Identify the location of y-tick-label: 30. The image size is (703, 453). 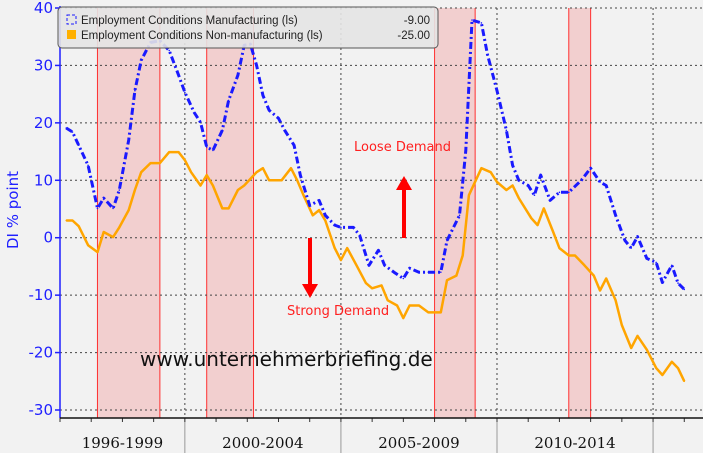
(43, 65).